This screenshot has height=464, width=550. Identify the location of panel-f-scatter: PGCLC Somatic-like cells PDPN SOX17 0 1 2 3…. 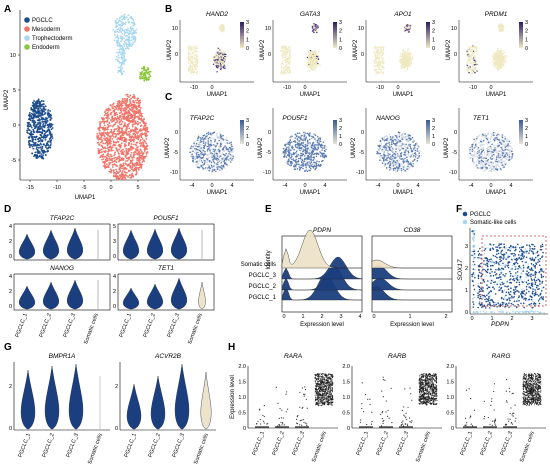
(502, 269).